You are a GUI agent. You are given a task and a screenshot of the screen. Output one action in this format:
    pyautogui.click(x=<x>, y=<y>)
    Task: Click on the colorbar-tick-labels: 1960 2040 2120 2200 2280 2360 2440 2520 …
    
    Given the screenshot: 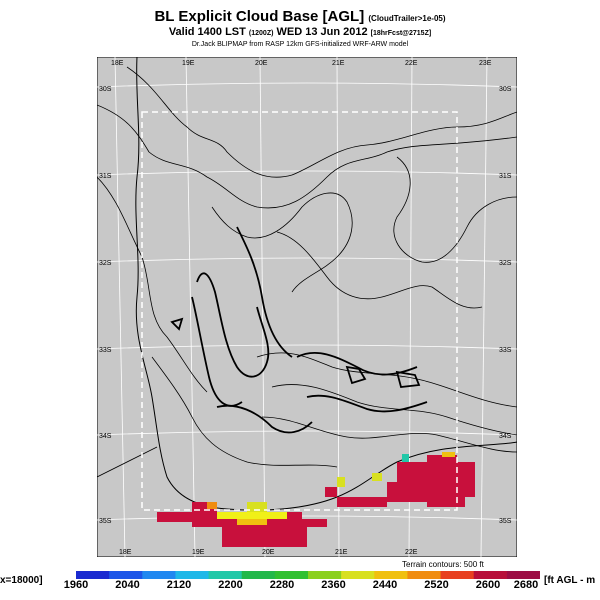 What is the action you would take?
    pyautogui.click(x=302, y=586)
    